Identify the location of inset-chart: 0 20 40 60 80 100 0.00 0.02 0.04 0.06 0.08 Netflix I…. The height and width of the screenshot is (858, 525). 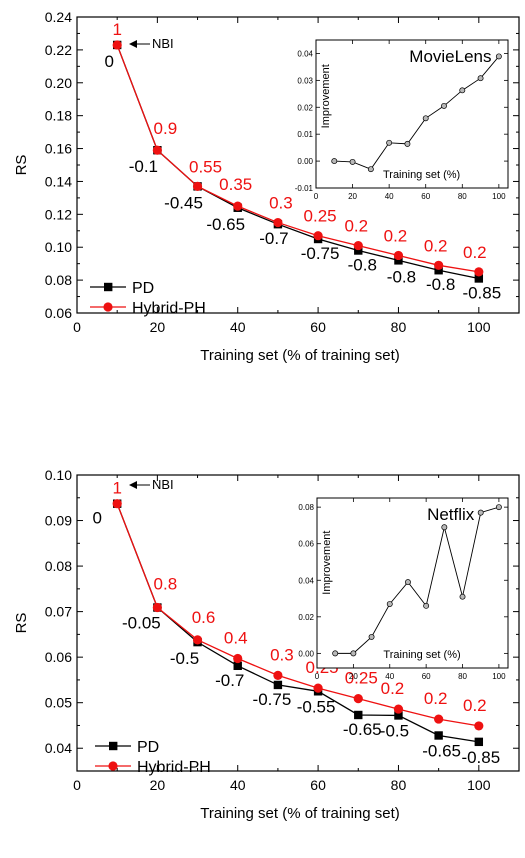
(403, 589).